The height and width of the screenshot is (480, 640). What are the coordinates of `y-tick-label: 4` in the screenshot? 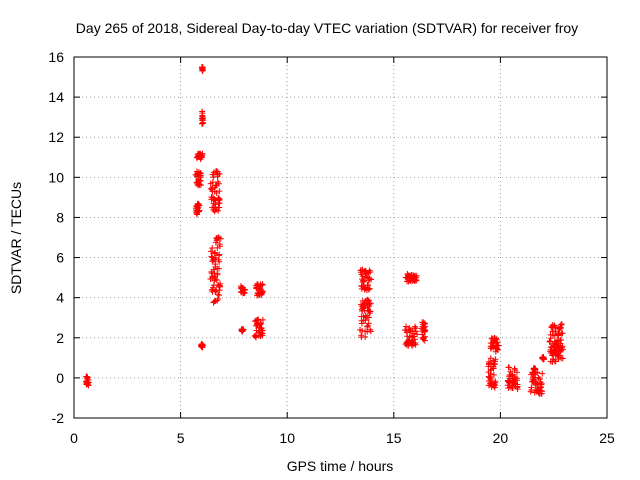 It's located at (60, 298).